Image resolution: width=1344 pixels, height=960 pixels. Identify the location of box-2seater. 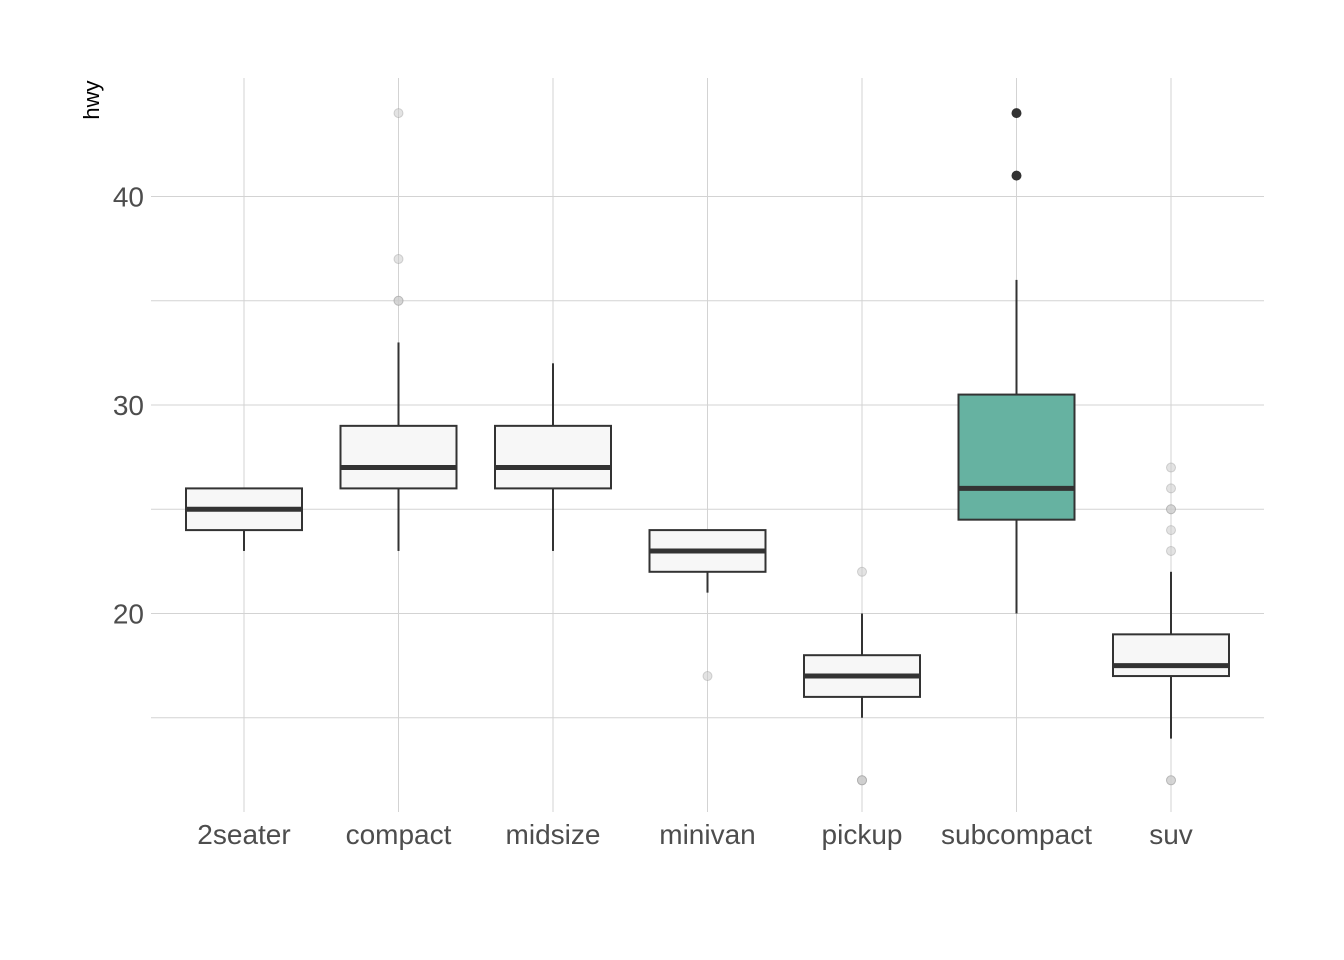
(244, 519).